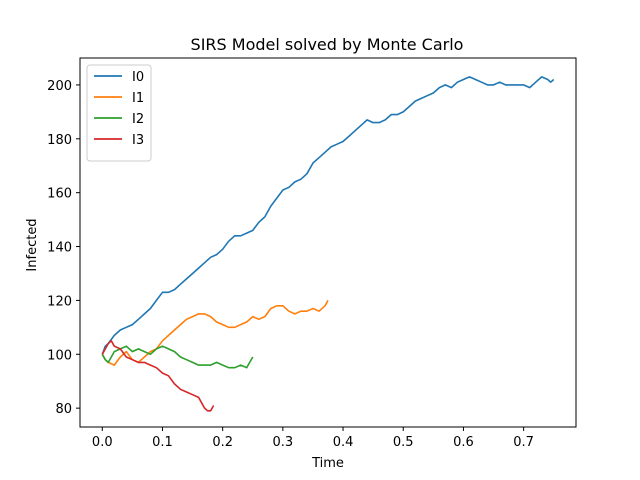  I want to click on legend-label: I2, so click(138, 119).